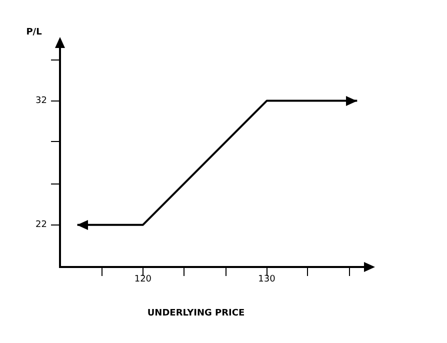 Image resolution: width=447 pixels, height=343 pixels. What do you see at coordinates (41, 225) in the screenshot?
I see `y-tick-label: 22` at bounding box center [41, 225].